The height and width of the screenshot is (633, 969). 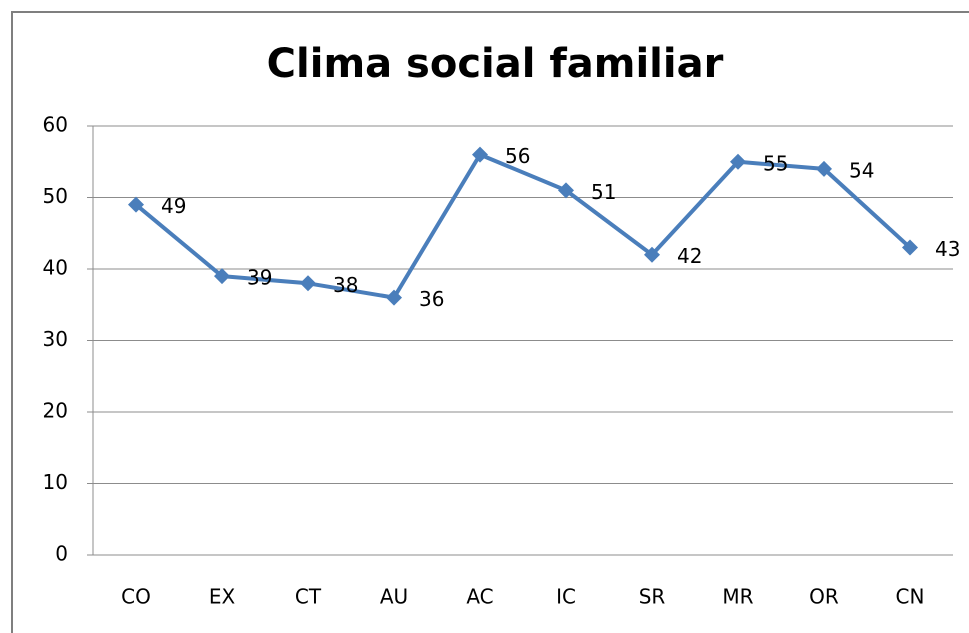 What do you see at coordinates (652, 597) in the screenshot?
I see `x-tick-label: SR` at bounding box center [652, 597].